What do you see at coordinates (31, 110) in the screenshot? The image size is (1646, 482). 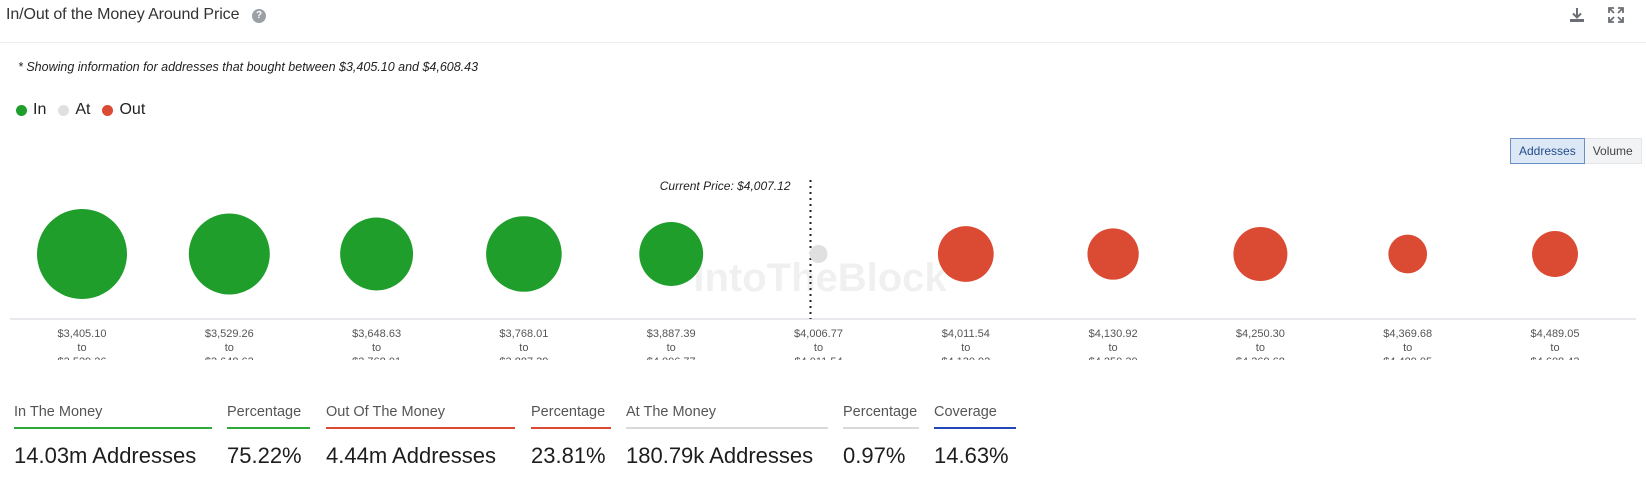 I see `legend-item-in: In` at bounding box center [31, 110].